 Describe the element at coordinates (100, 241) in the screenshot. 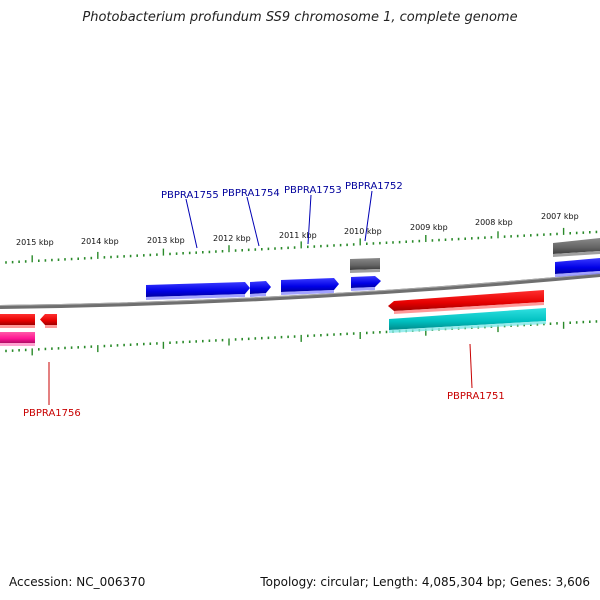

I see `tick-label: 2014 kbp` at that location.